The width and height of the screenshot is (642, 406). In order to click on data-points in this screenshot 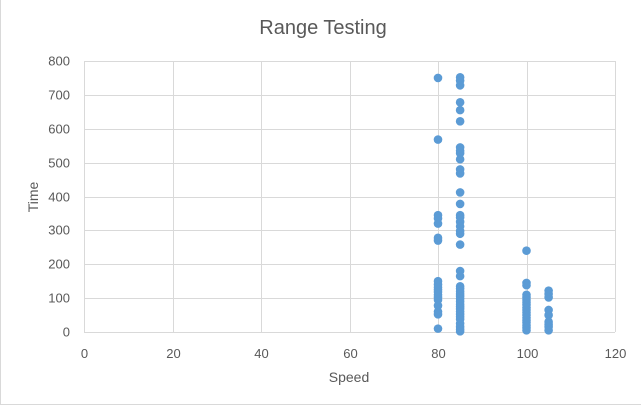, I will do `click(493, 204)`.